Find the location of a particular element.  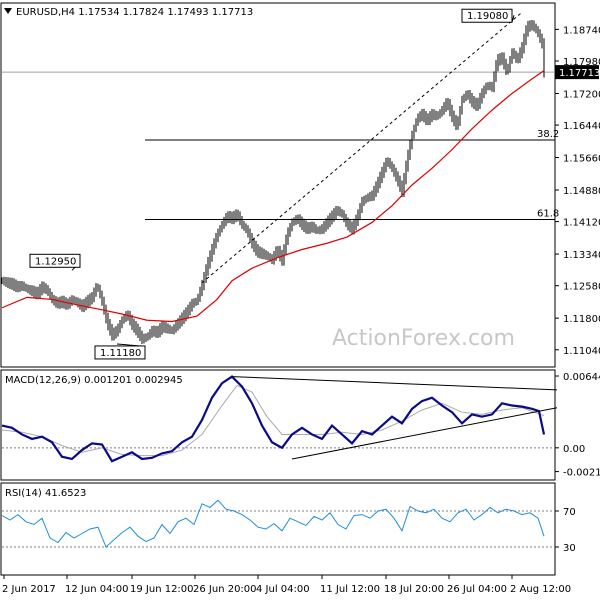

time-tick-label: 26 Jul 04:00 is located at coordinates (477, 589).